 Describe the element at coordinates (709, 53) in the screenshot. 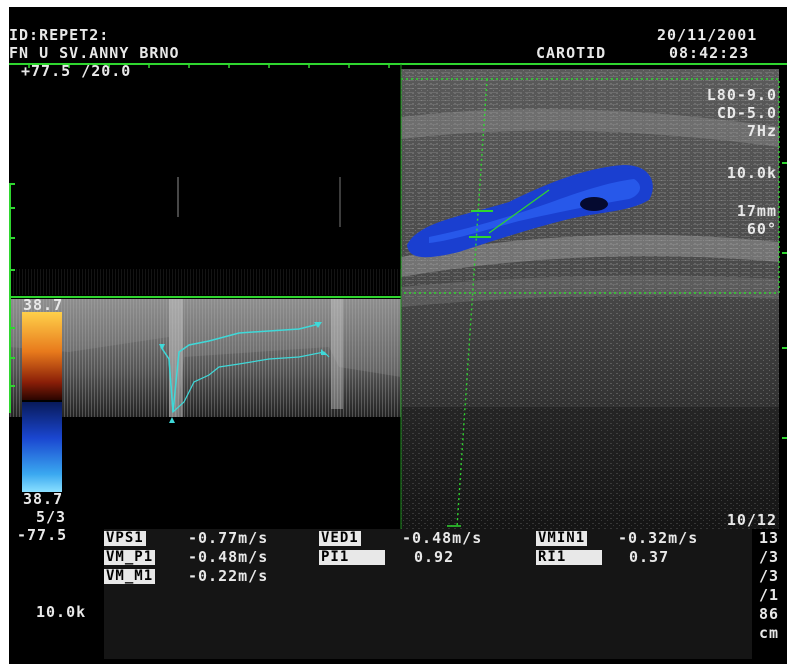

I see `exam-time: 08:42:23` at that location.